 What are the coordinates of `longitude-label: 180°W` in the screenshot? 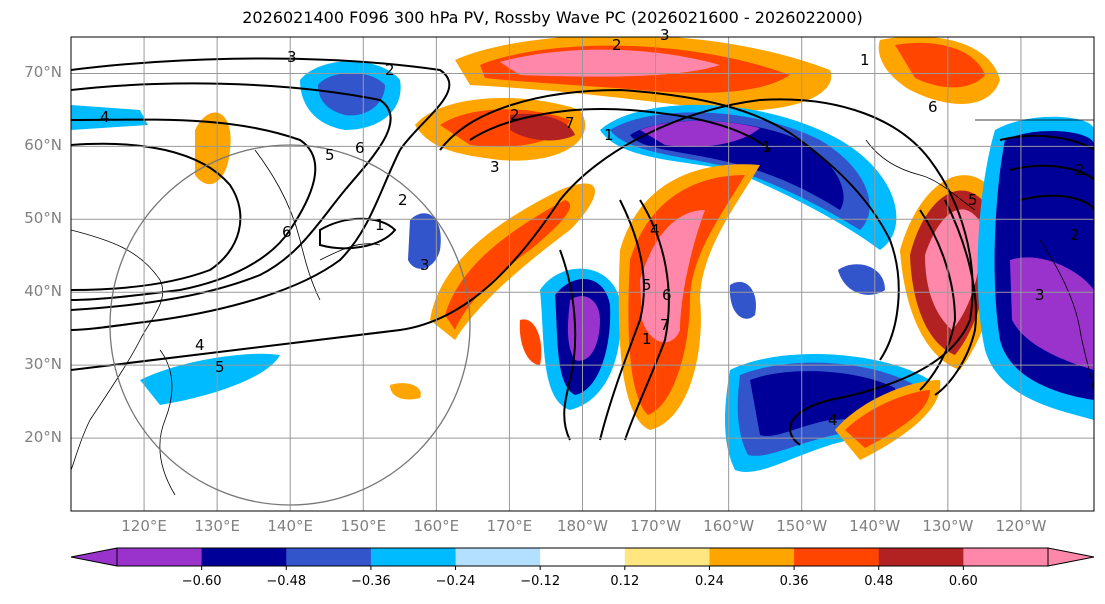 It's located at (582, 526).